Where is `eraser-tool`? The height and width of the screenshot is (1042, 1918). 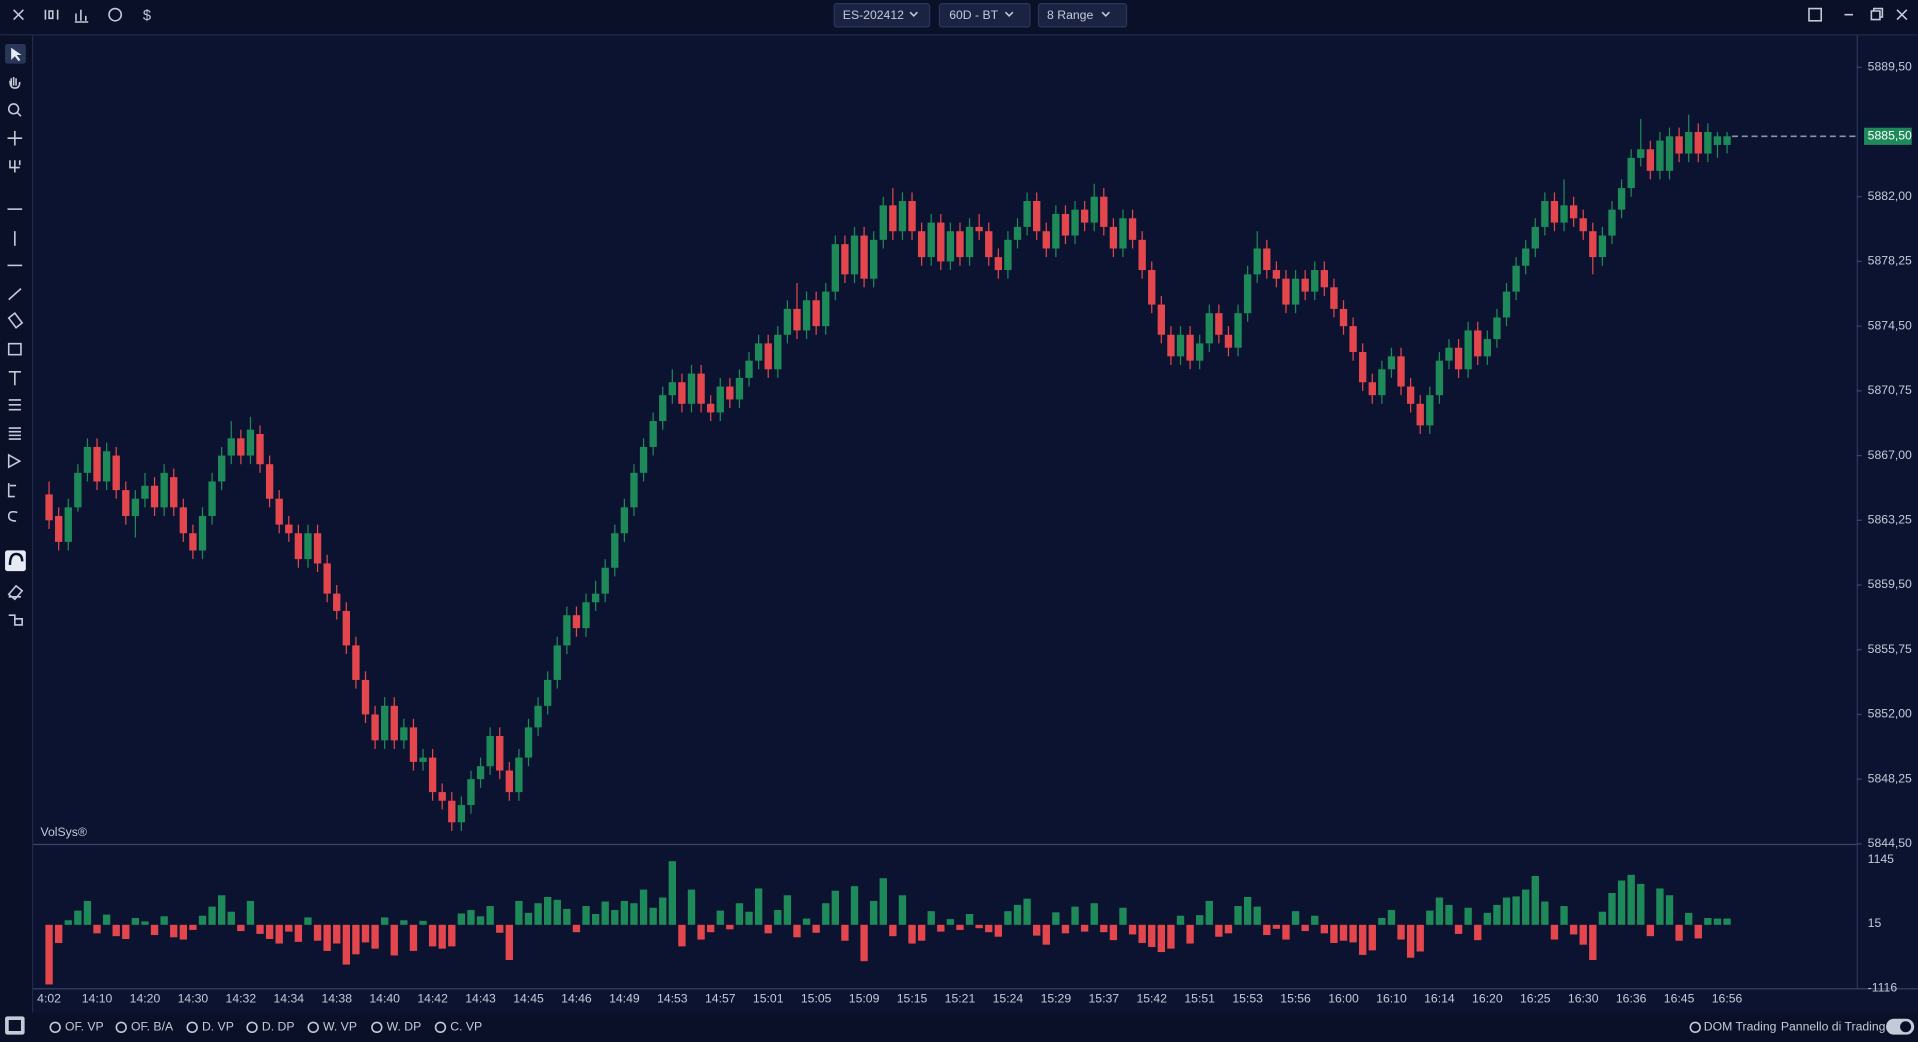
eraser-tool is located at coordinates (15, 592).